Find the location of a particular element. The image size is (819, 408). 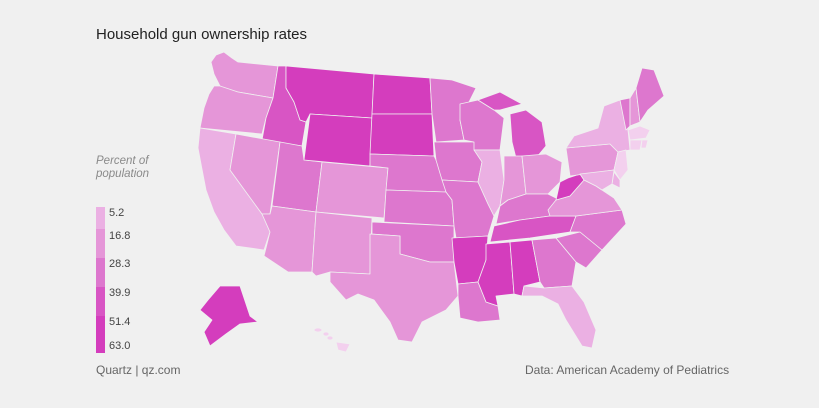

legend-title-line2: population is located at coordinates (123, 174).